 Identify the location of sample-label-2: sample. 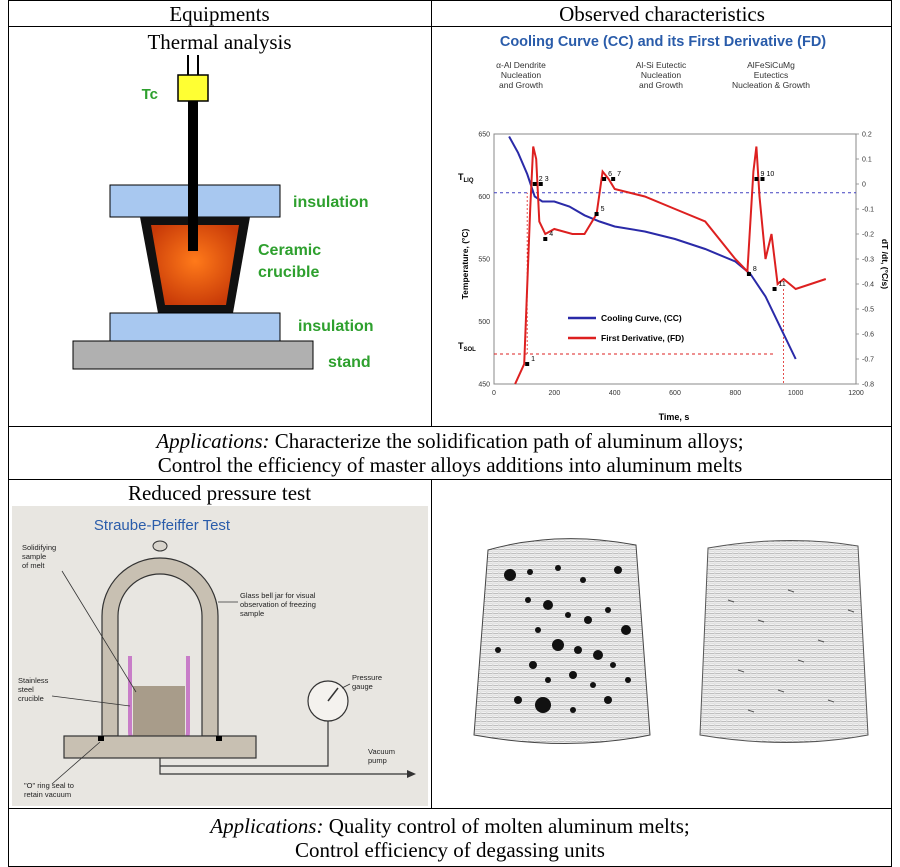
(34, 556).